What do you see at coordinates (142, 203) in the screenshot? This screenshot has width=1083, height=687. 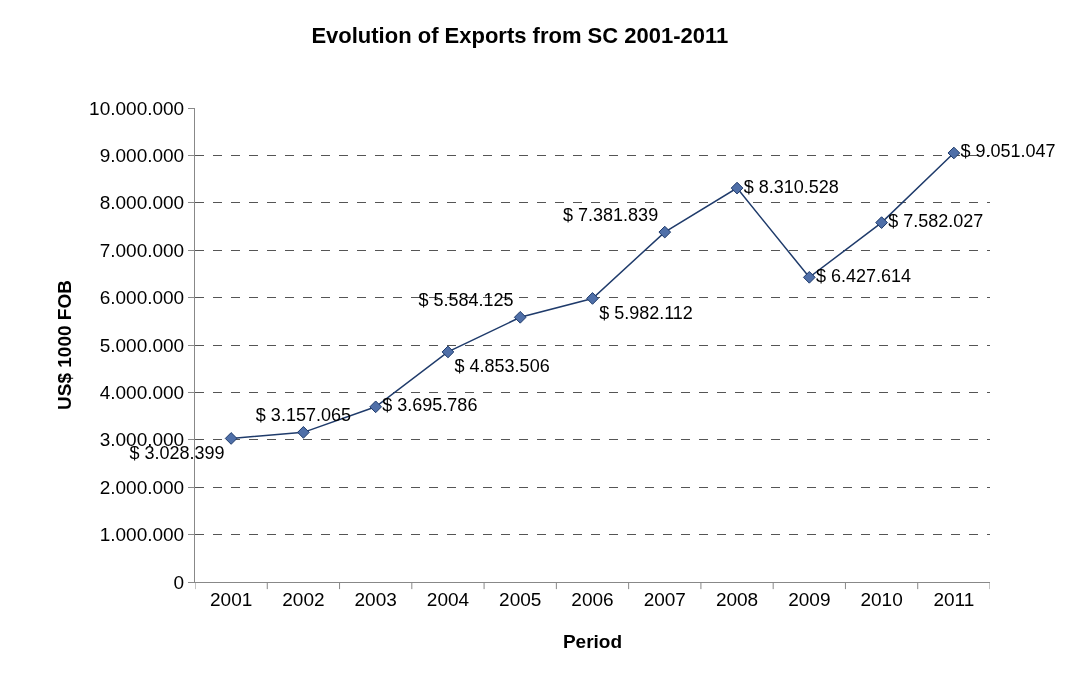 I see `y-tick-label: 8.000.000` at bounding box center [142, 203].